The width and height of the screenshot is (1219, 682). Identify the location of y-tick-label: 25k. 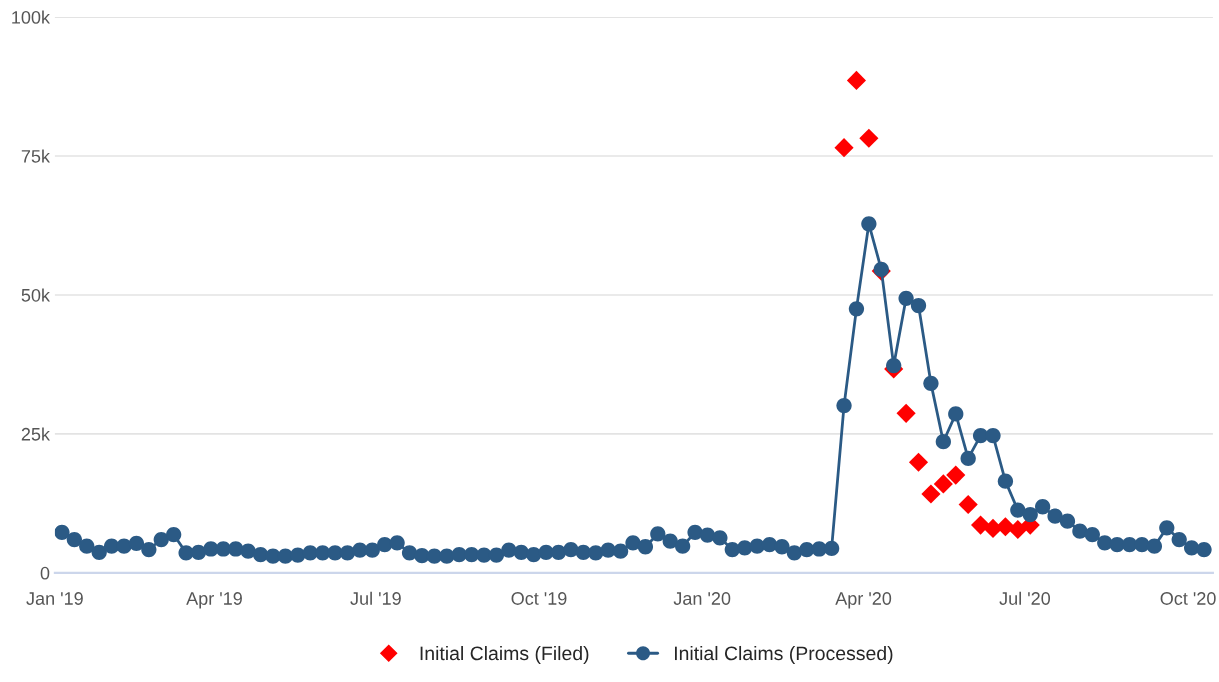
(36, 434).